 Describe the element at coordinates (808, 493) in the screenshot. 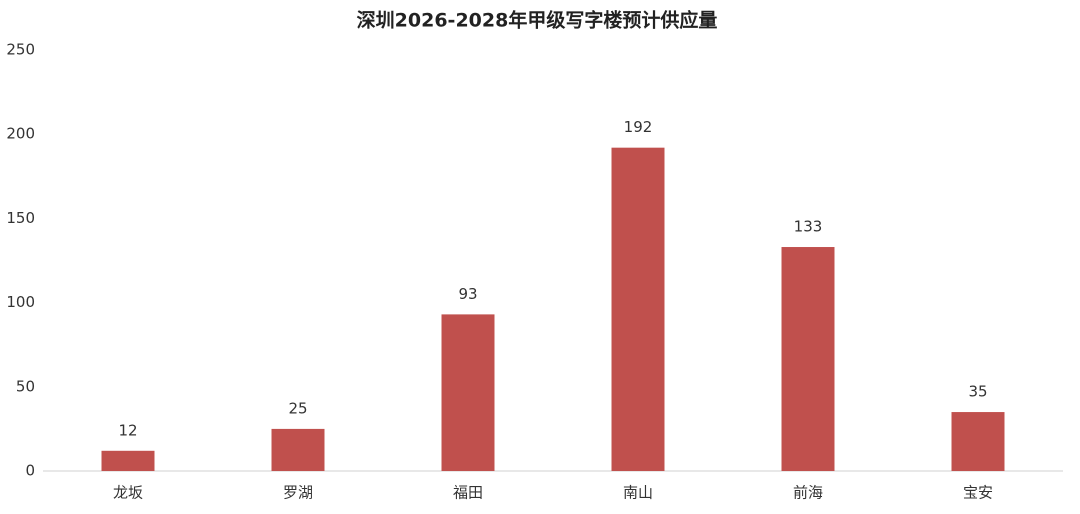

I see `x-tick-label: 前海` at that location.